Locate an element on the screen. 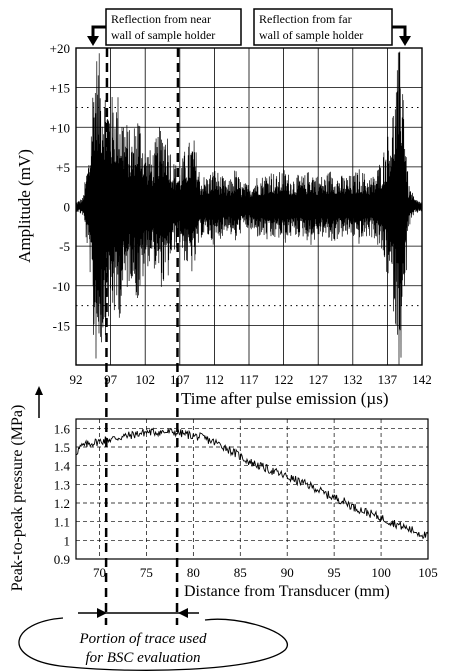  pressure-trace is located at coordinates (252, 483).